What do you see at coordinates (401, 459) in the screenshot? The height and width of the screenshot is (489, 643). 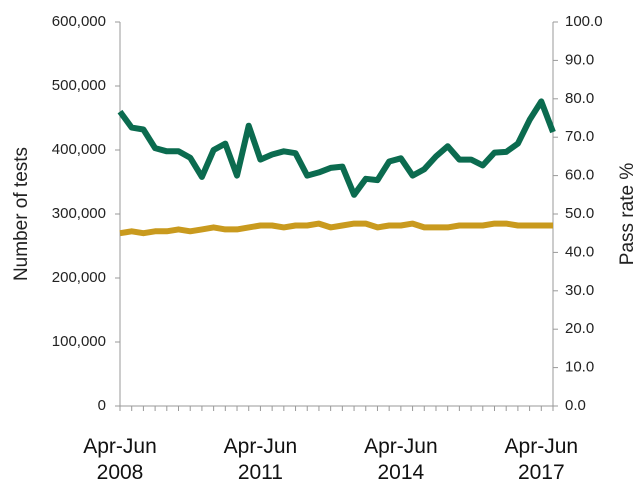 I see `x-tick-label: Apr-Jun 2014` at bounding box center [401, 459].